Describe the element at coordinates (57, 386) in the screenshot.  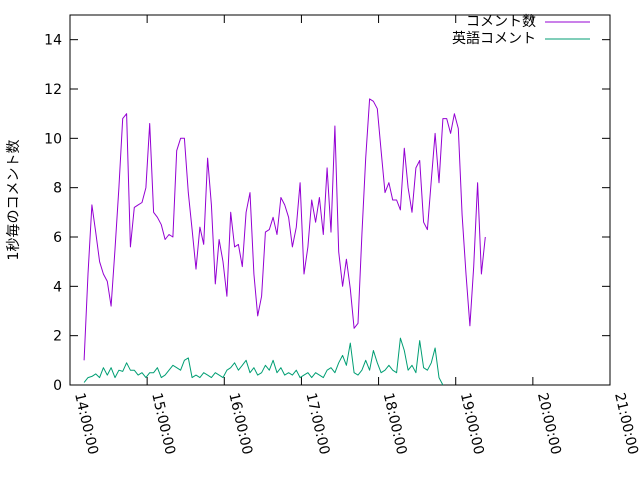
I see `y-tick-label: 0` at that location.